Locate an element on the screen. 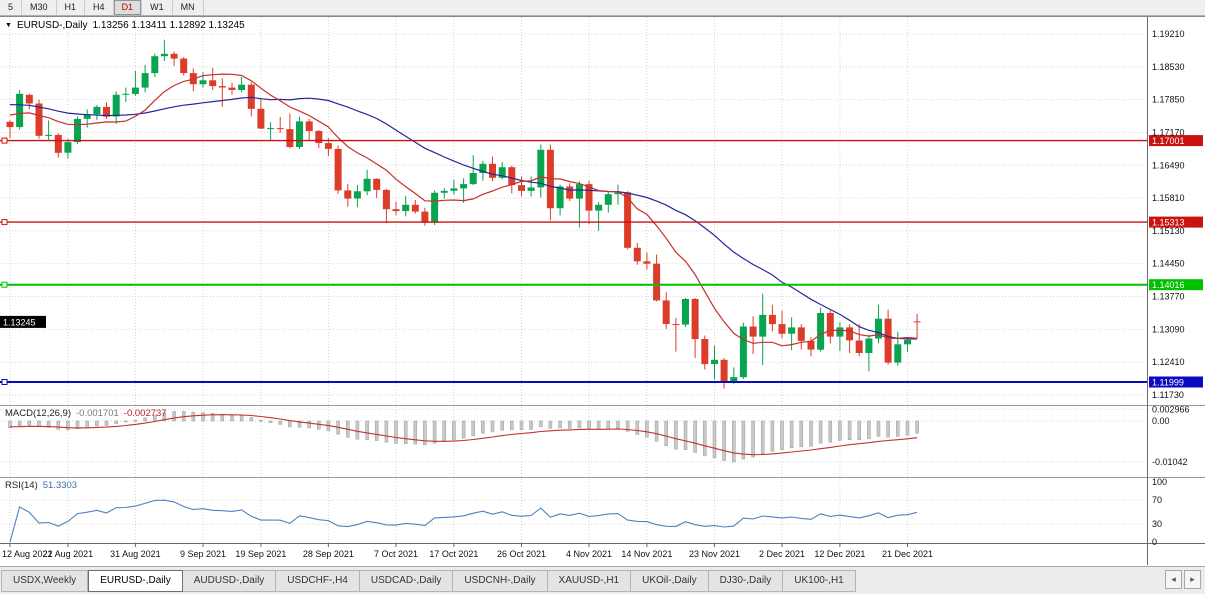 The width and height of the screenshot is (1205, 594). timeframe-w1: W1 is located at coordinates (157, 7).